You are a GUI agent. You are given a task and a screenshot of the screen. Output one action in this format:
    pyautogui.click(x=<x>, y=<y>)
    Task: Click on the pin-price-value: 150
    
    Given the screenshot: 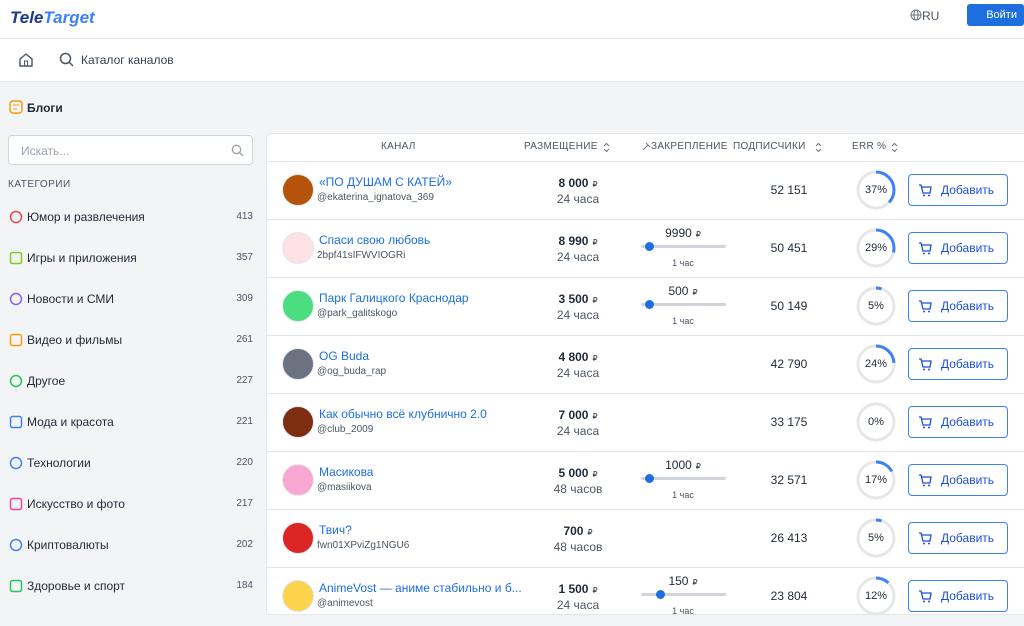 What is the action you would take?
    pyautogui.click(x=678, y=581)
    